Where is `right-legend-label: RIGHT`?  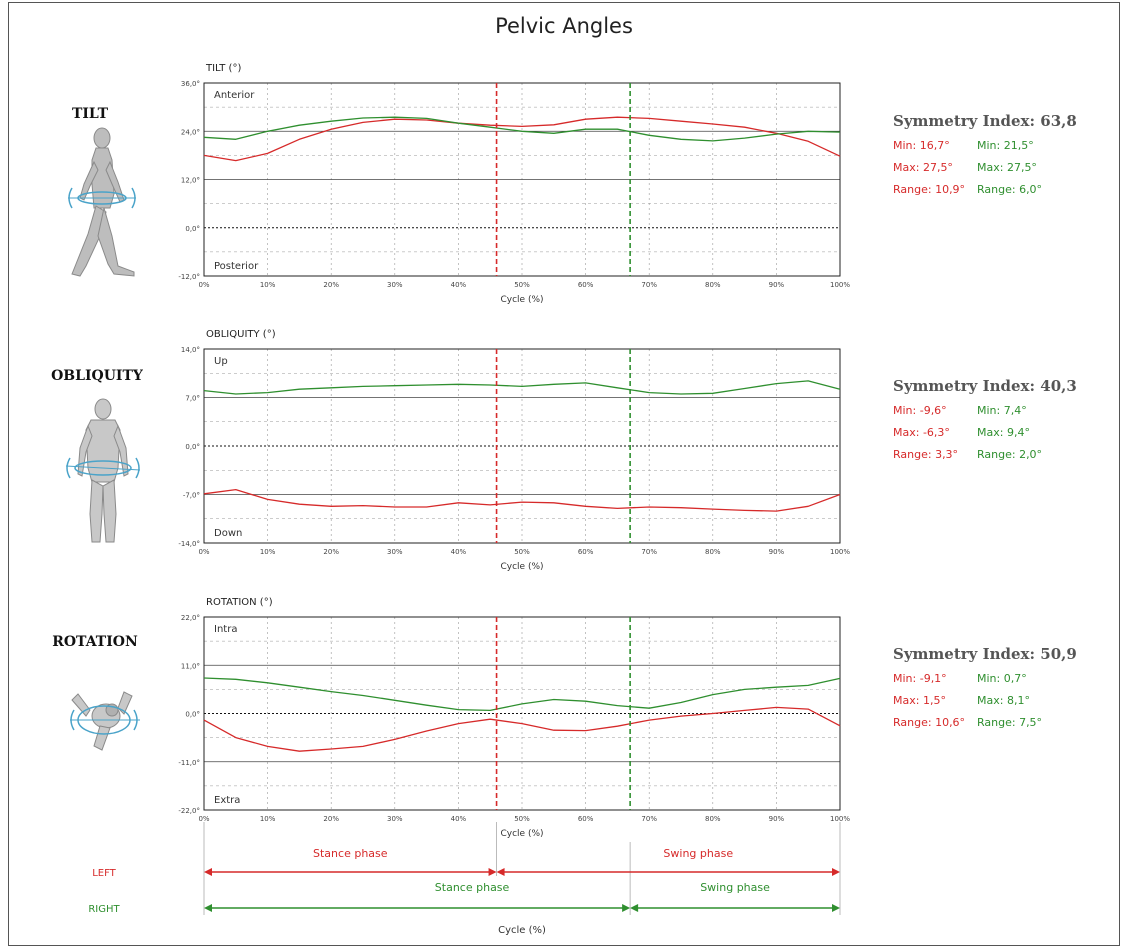
right-legend-label: RIGHT is located at coordinates (104, 909).